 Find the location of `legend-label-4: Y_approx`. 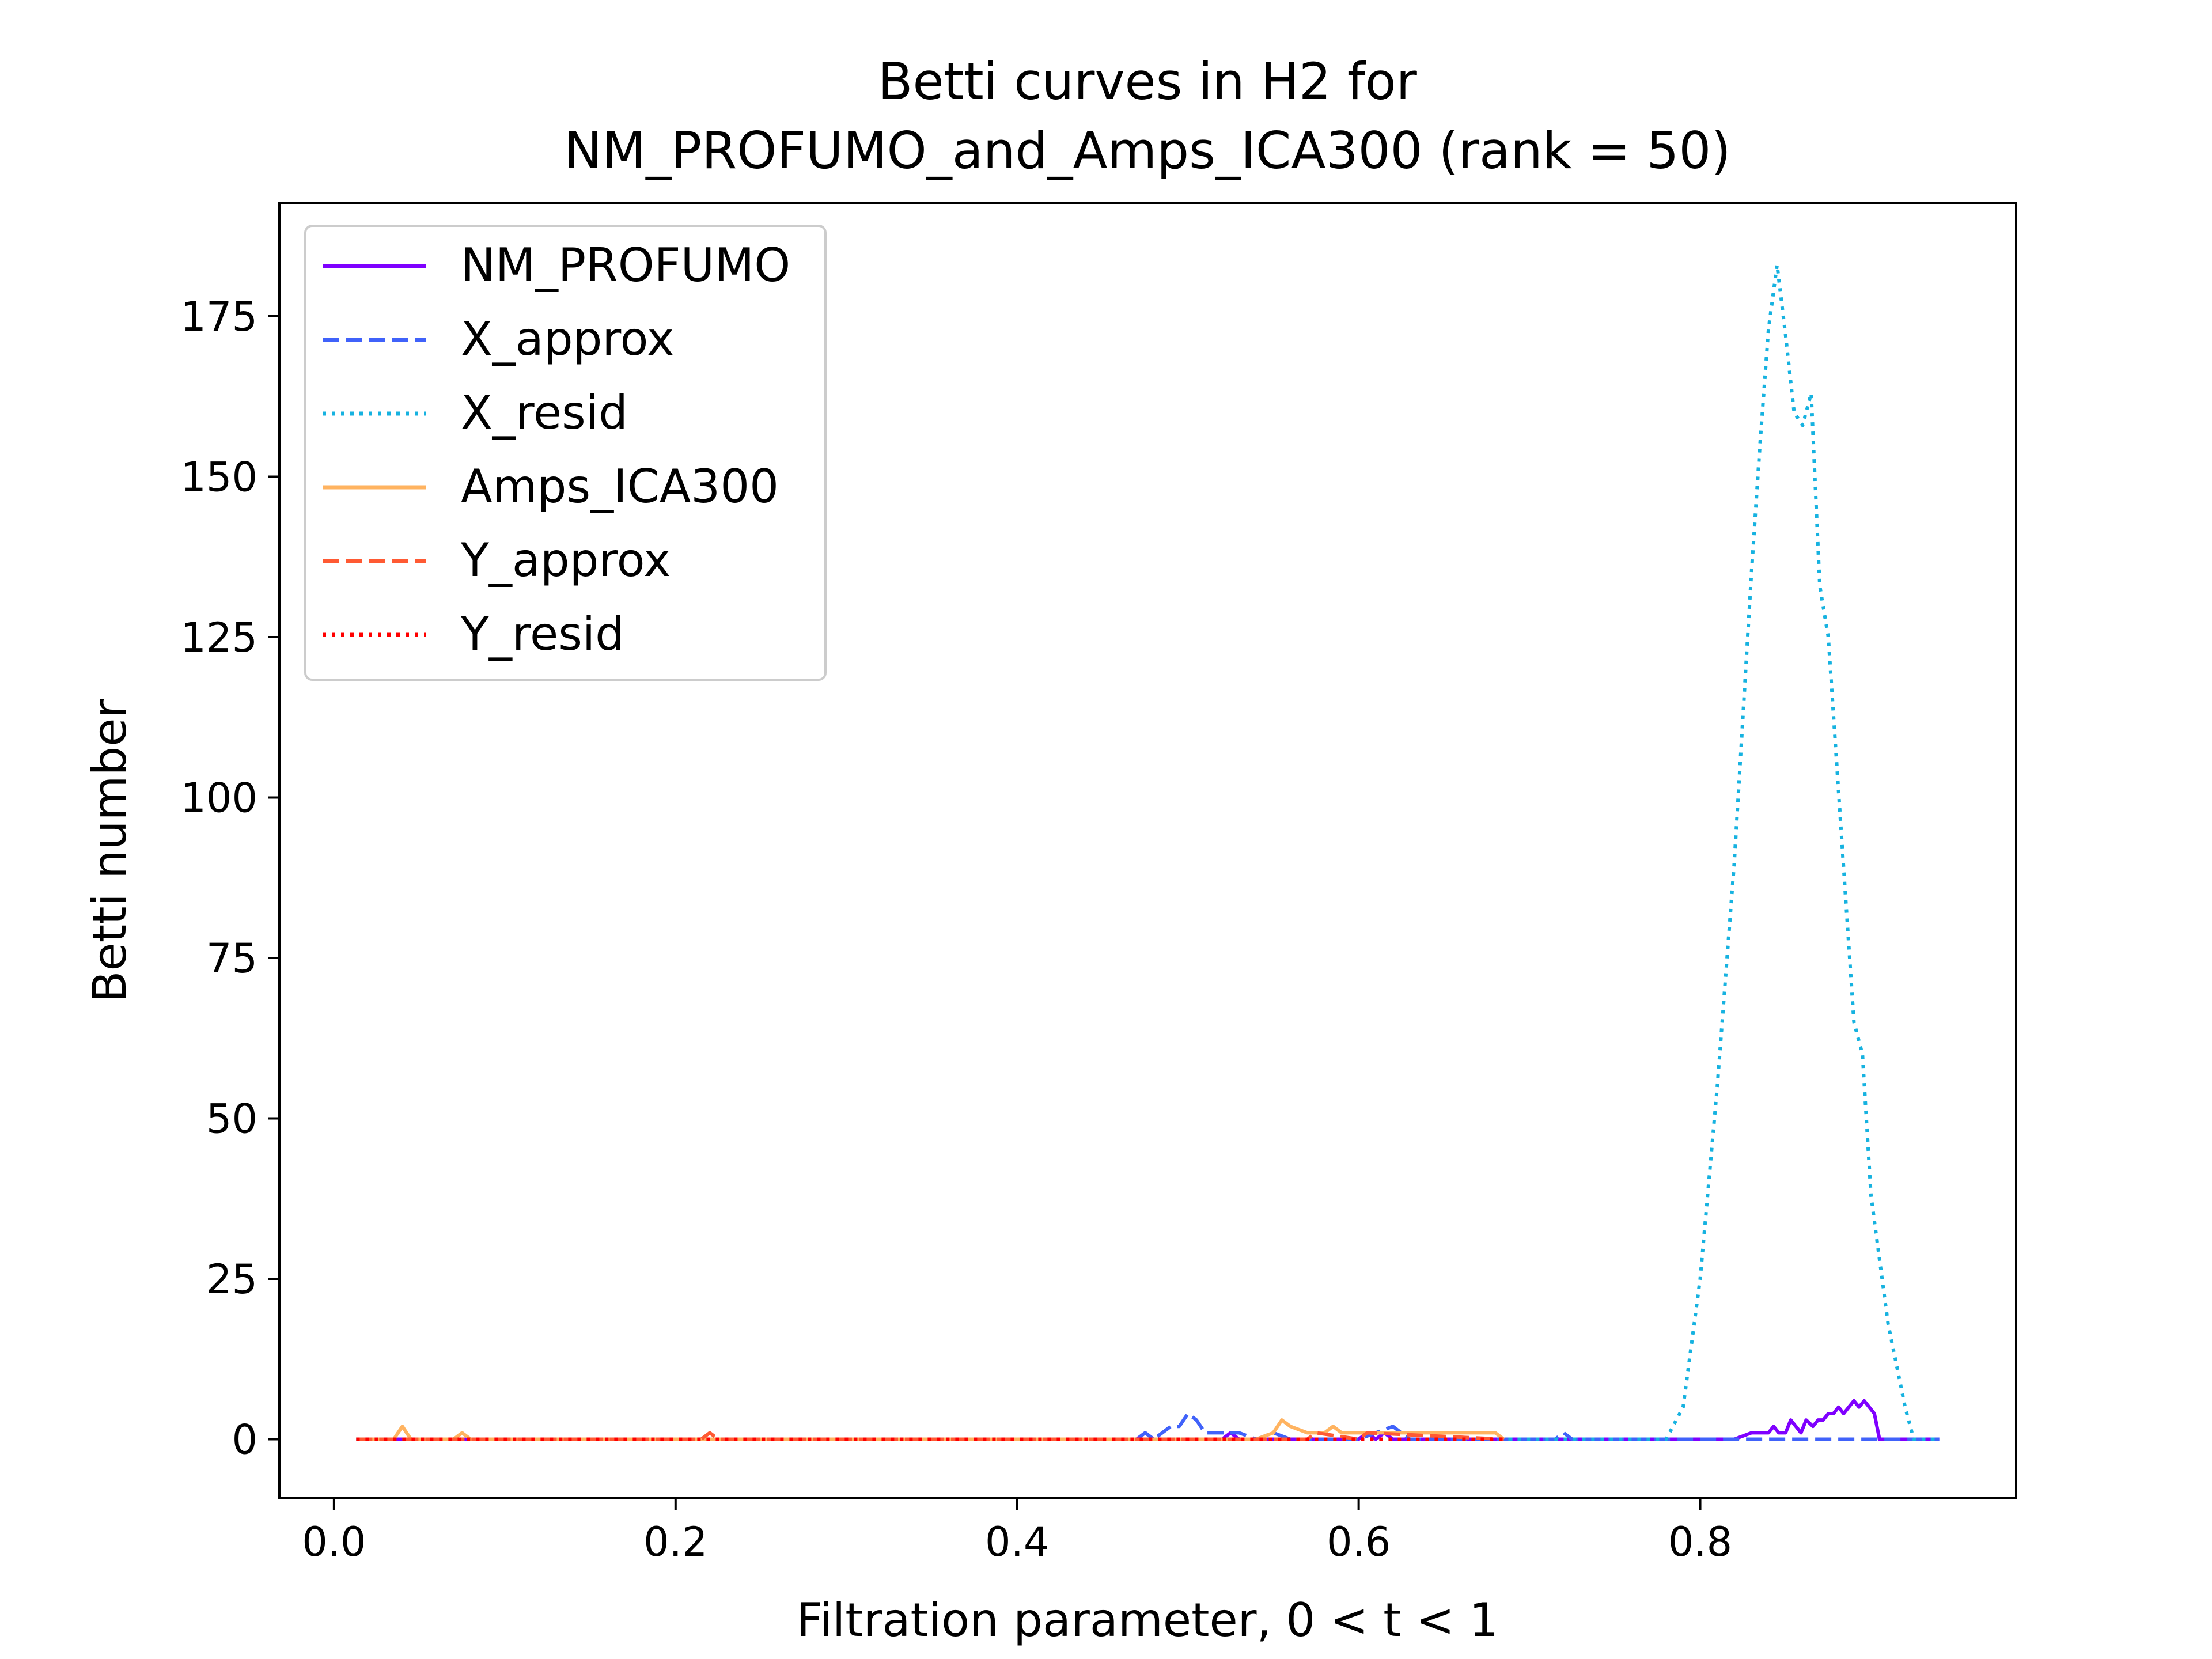

legend-label-4: Y_approx is located at coordinates (565, 560).